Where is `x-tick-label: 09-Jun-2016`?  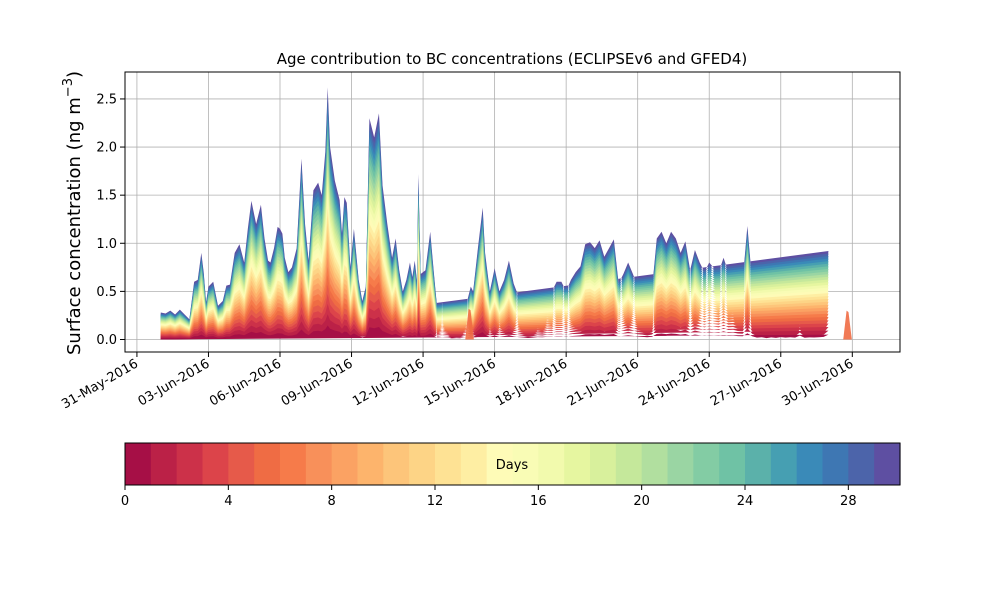
x-tick-label: 09-Jun-2016 is located at coordinates (317, 382).